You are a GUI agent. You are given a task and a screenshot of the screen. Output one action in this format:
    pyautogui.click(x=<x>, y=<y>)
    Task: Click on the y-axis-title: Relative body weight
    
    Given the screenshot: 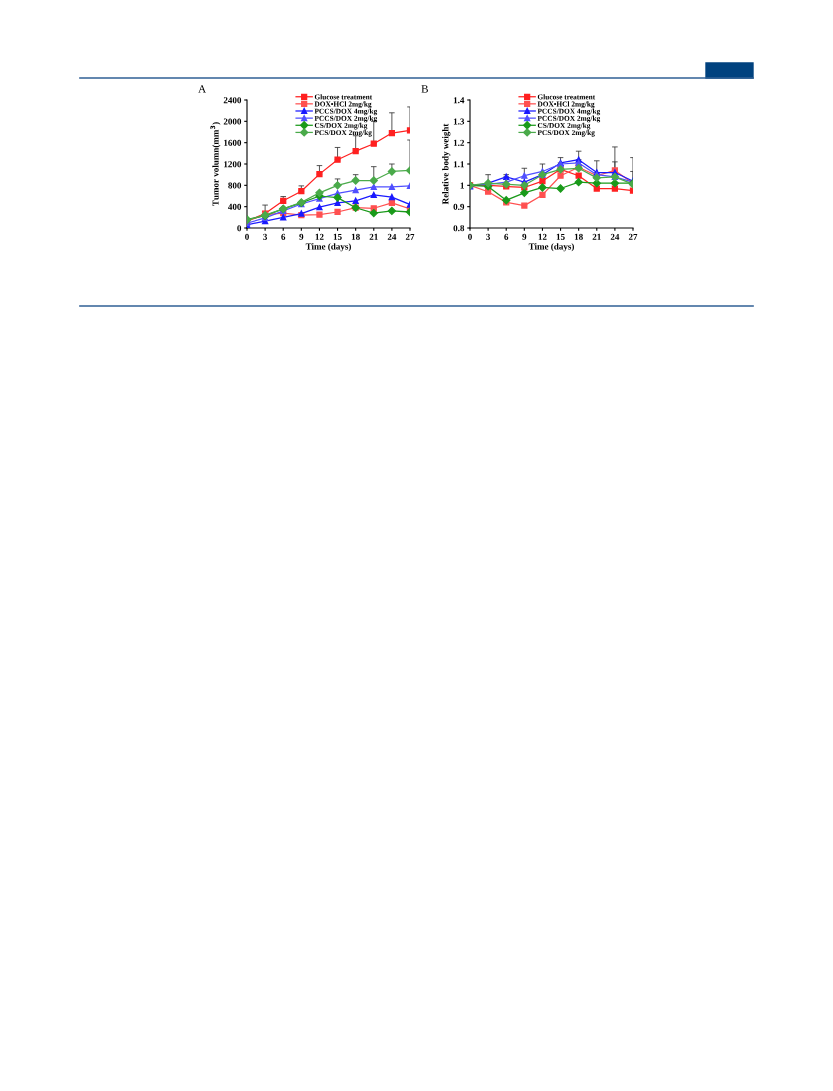 What is the action you would take?
    pyautogui.click(x=446, y=164)
    